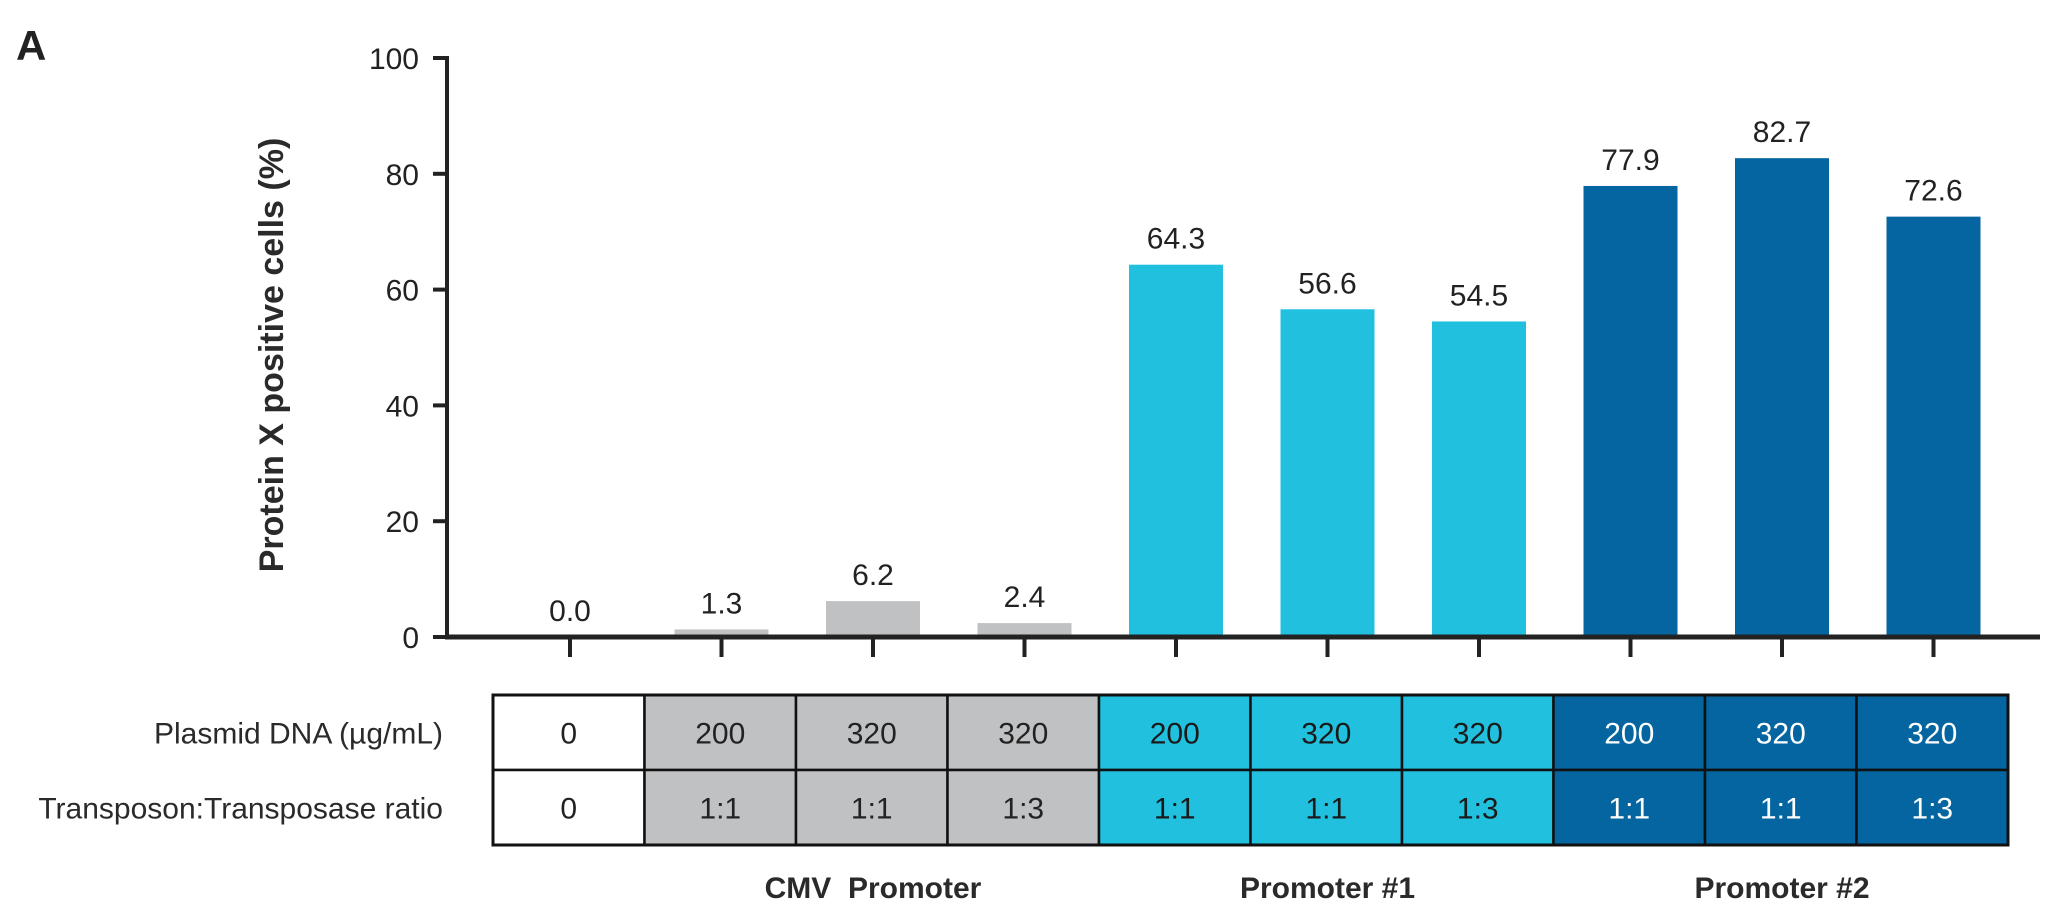 The width and height of the screenshot is (2048, 922). What do you see at coordinates (1025, 597) in the screenshot?
I see `data-label: 2.4` at bounding box center [1025, 597].